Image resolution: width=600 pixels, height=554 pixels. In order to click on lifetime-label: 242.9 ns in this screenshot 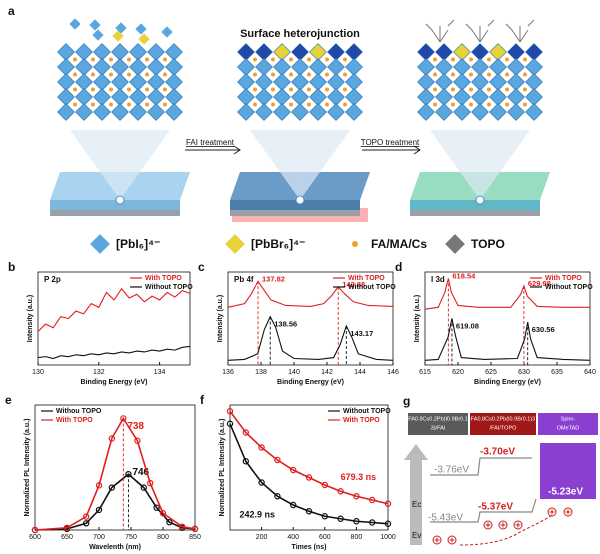, I will do `click(257, 514)`.